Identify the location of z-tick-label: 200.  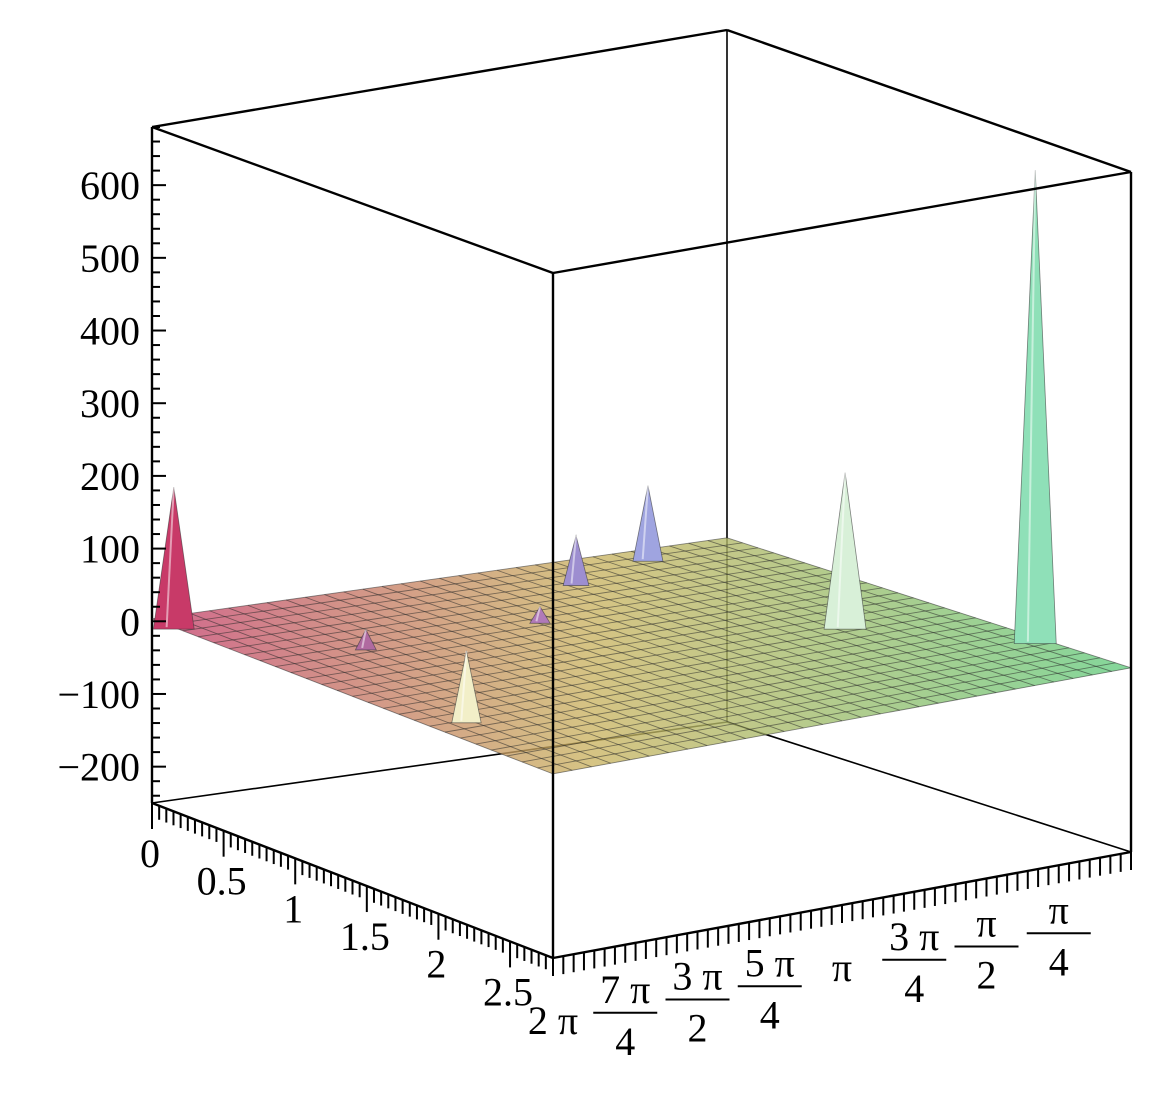
(110, 476).